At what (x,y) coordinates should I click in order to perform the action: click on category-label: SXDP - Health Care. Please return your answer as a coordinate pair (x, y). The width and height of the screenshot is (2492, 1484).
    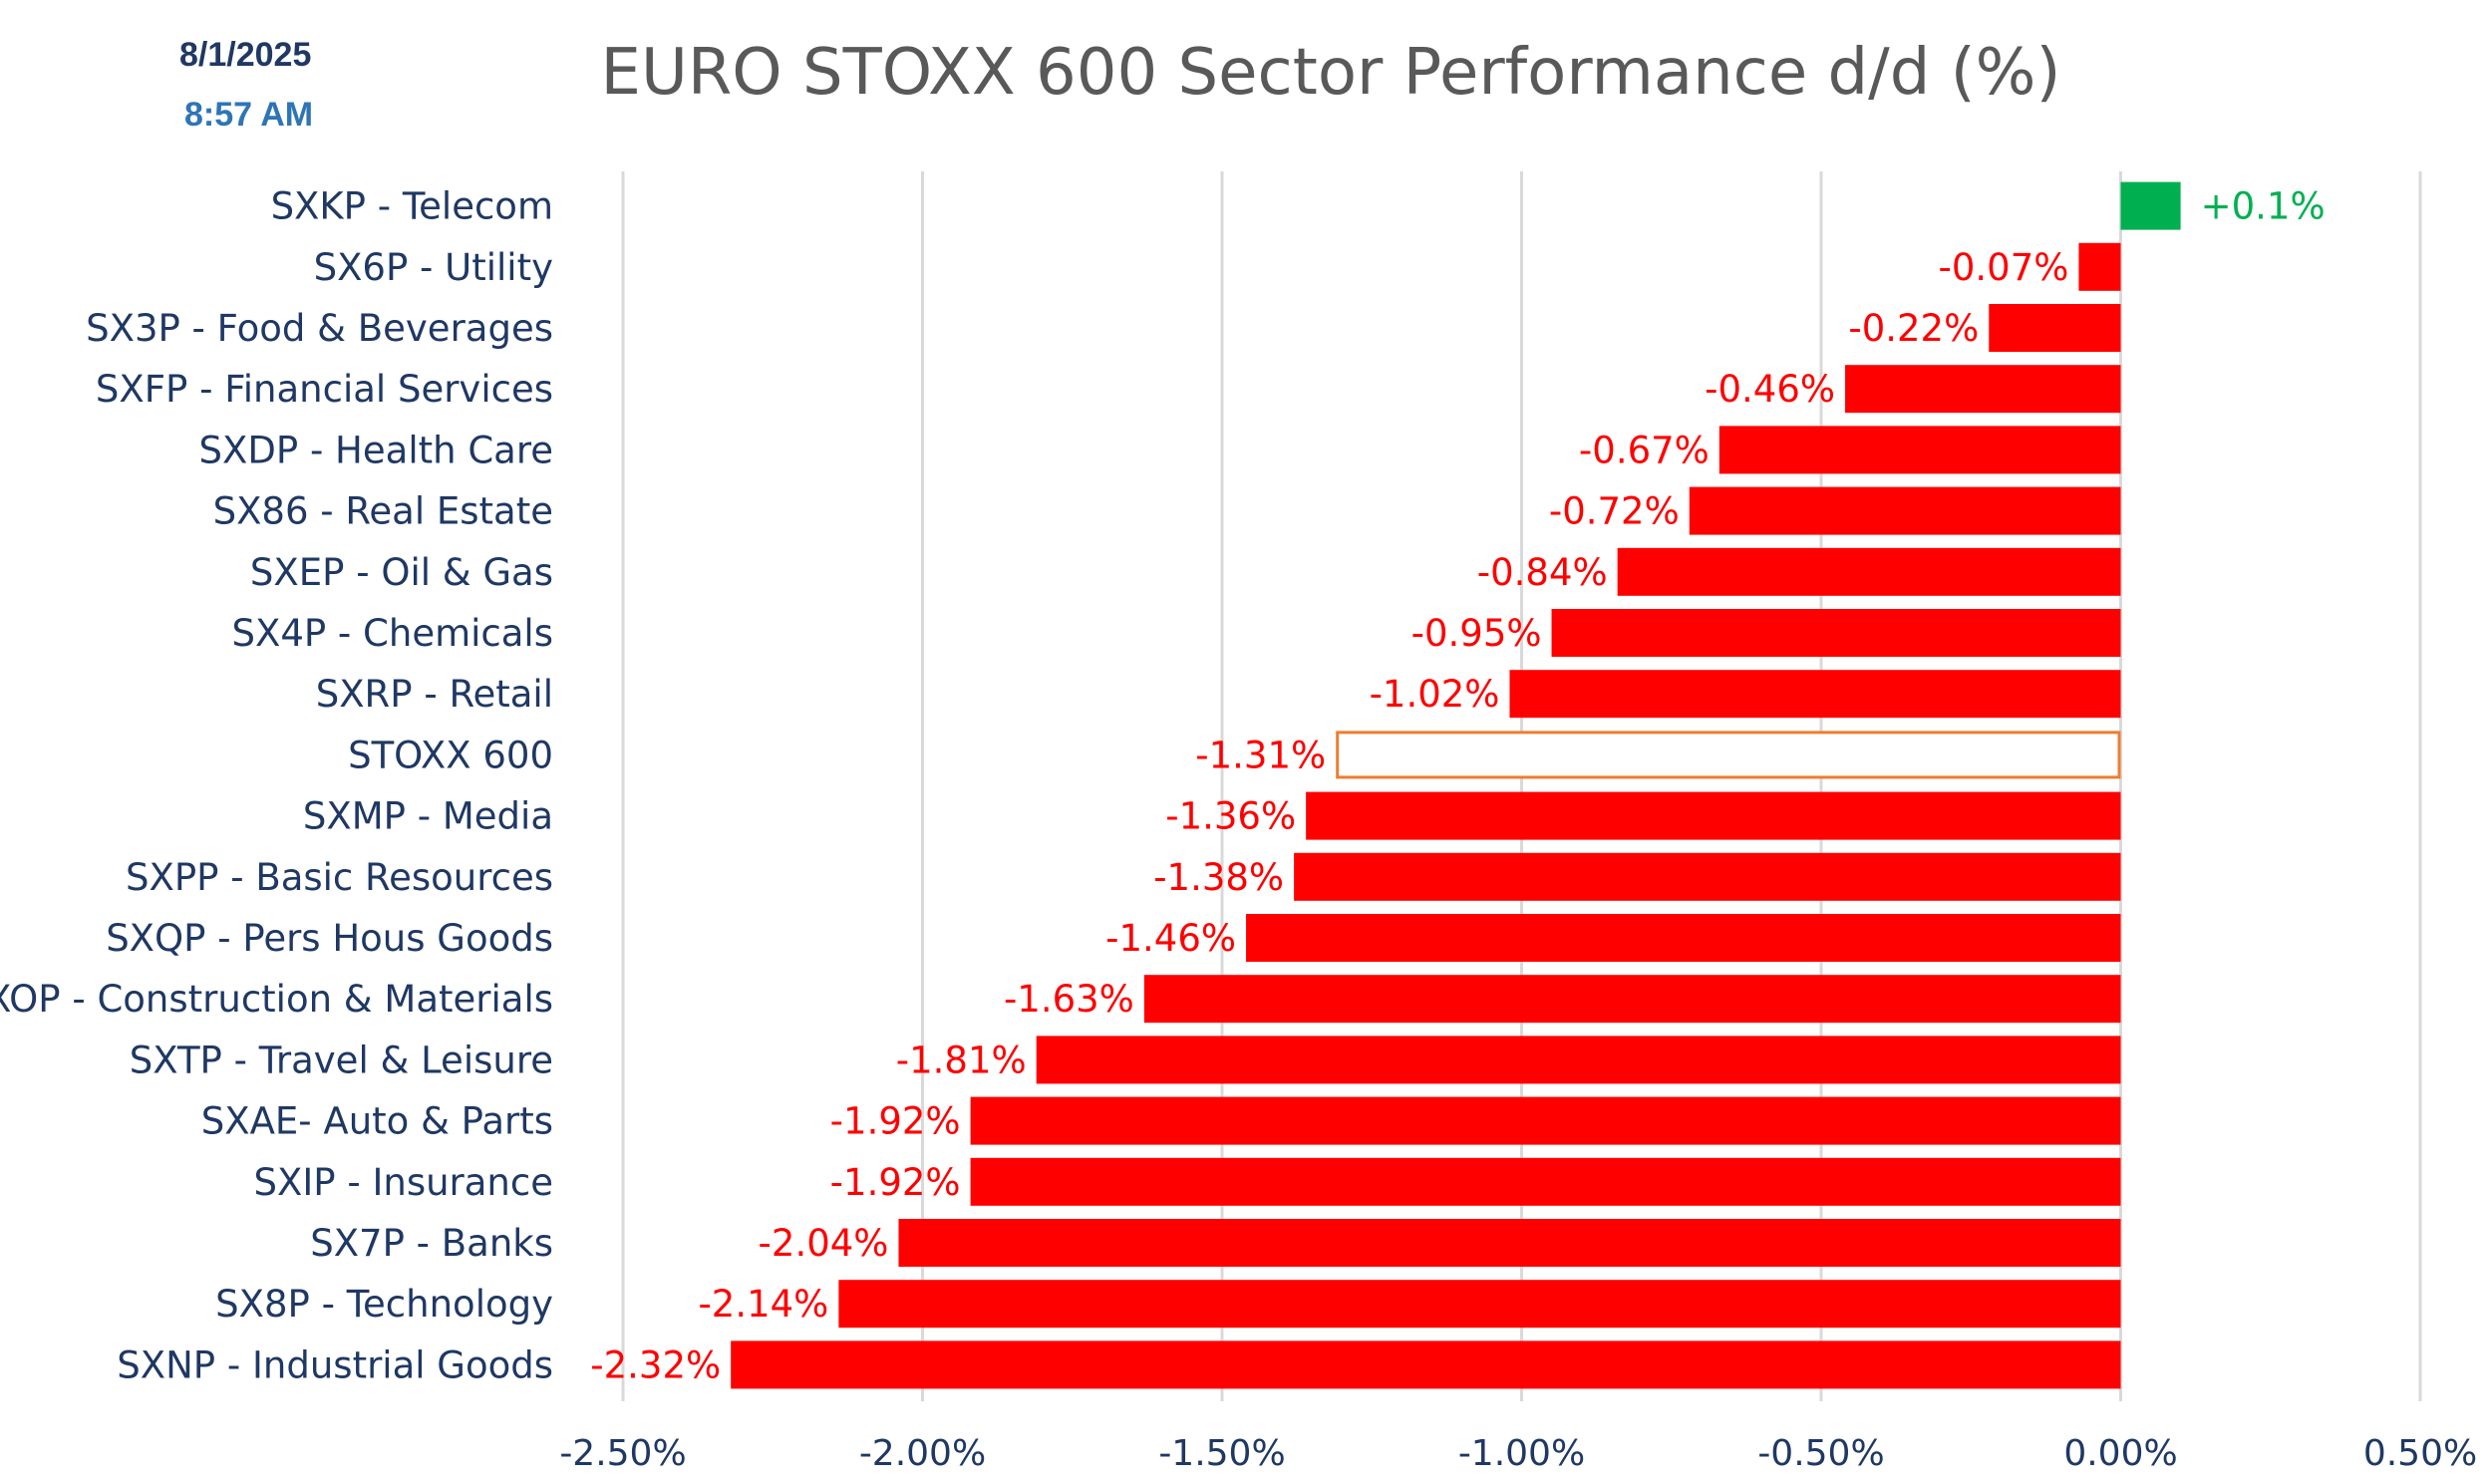
    Looking at the image, I should click on (376, 450).